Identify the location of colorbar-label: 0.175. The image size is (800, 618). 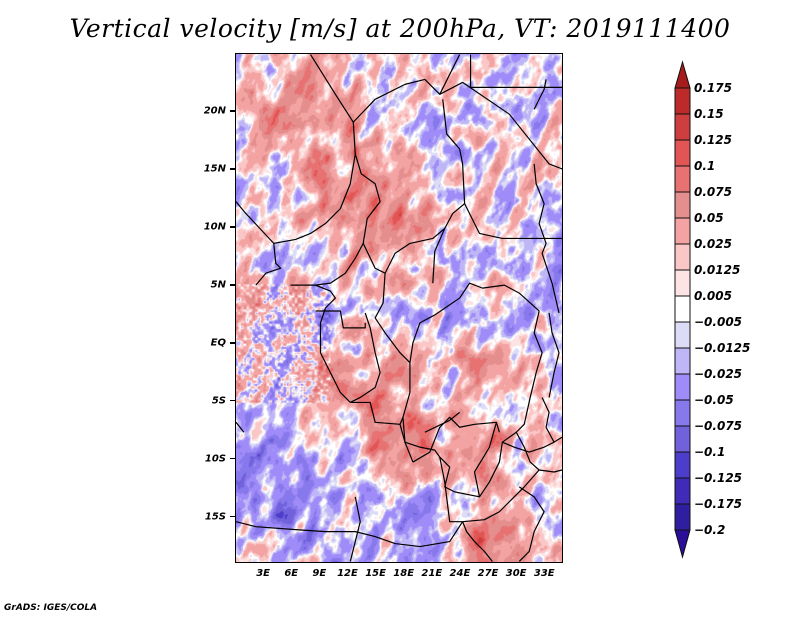
(713, 88).